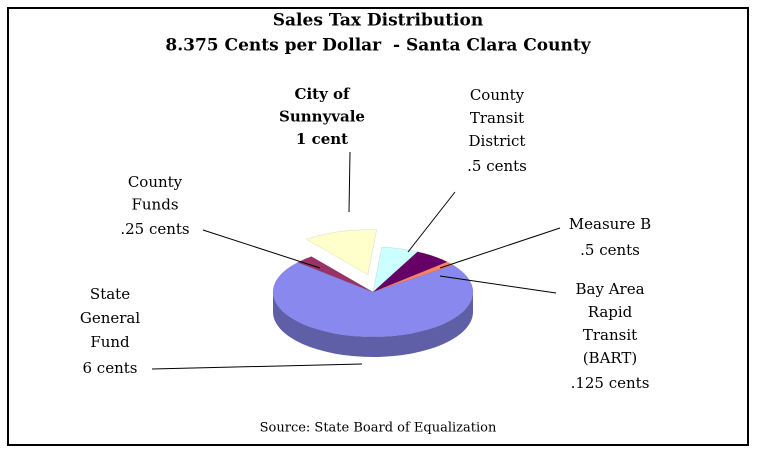 This screenshot has width=757, height=453. What do you see at coordinates (378, 21) in the screenshot?
I see `chart-title: Sales Tax Distribution` at bounding box center [378, 21].